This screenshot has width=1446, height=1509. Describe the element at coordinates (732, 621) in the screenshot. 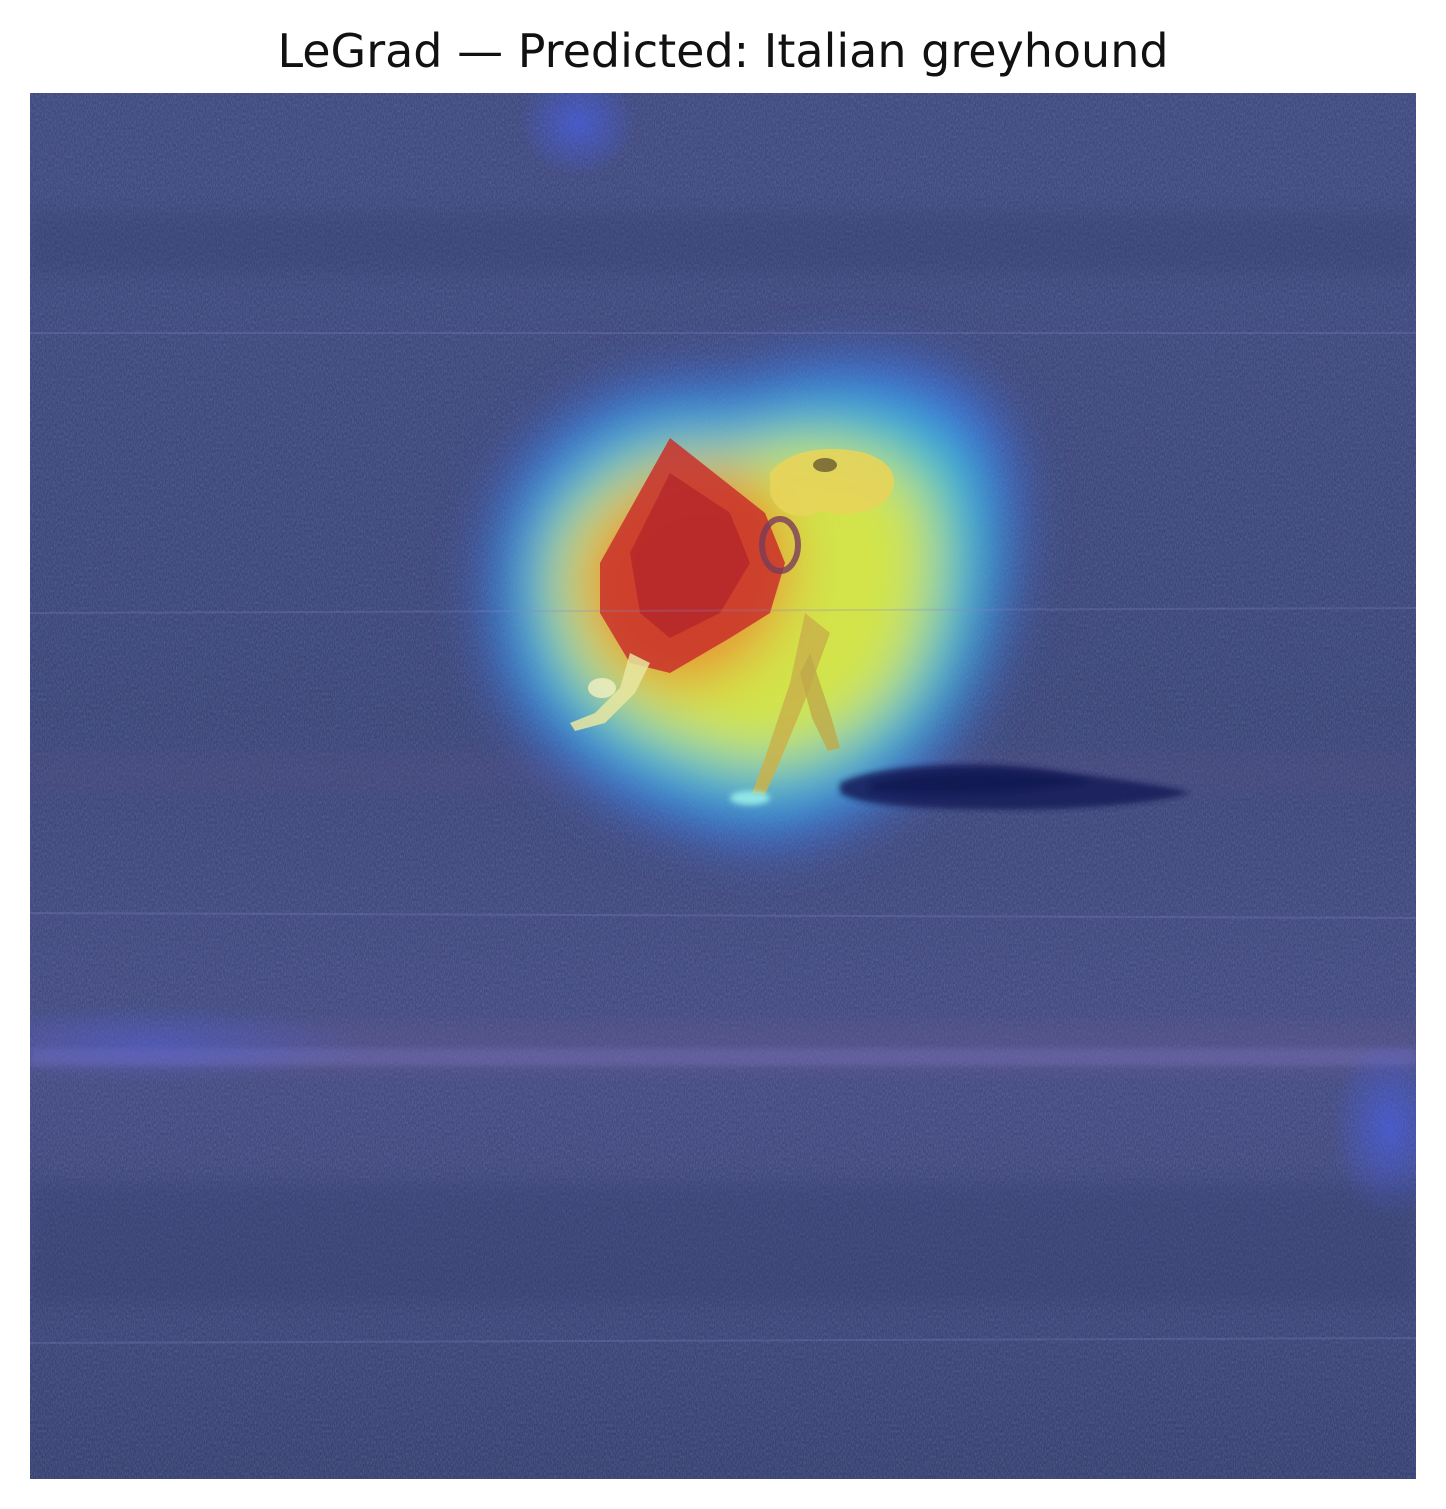

I see `dog-silhouette` at that location.